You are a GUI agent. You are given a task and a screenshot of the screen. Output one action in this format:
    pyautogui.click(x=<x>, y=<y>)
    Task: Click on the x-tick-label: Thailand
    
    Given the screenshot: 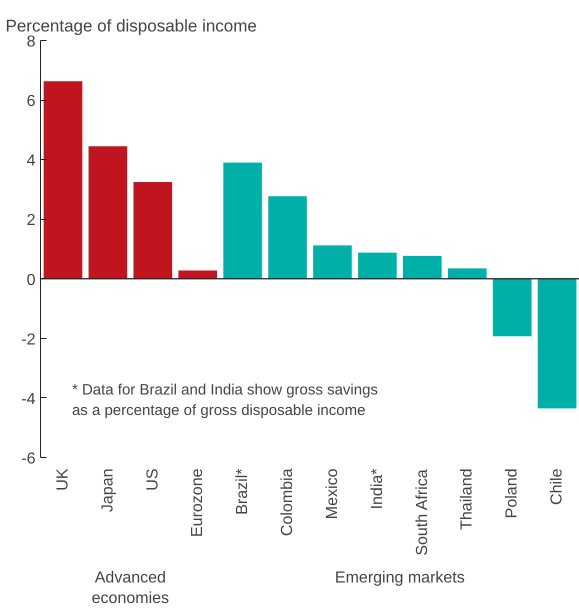 What is the action you would take?
    pyautogui.click(x=467, y=499)
    